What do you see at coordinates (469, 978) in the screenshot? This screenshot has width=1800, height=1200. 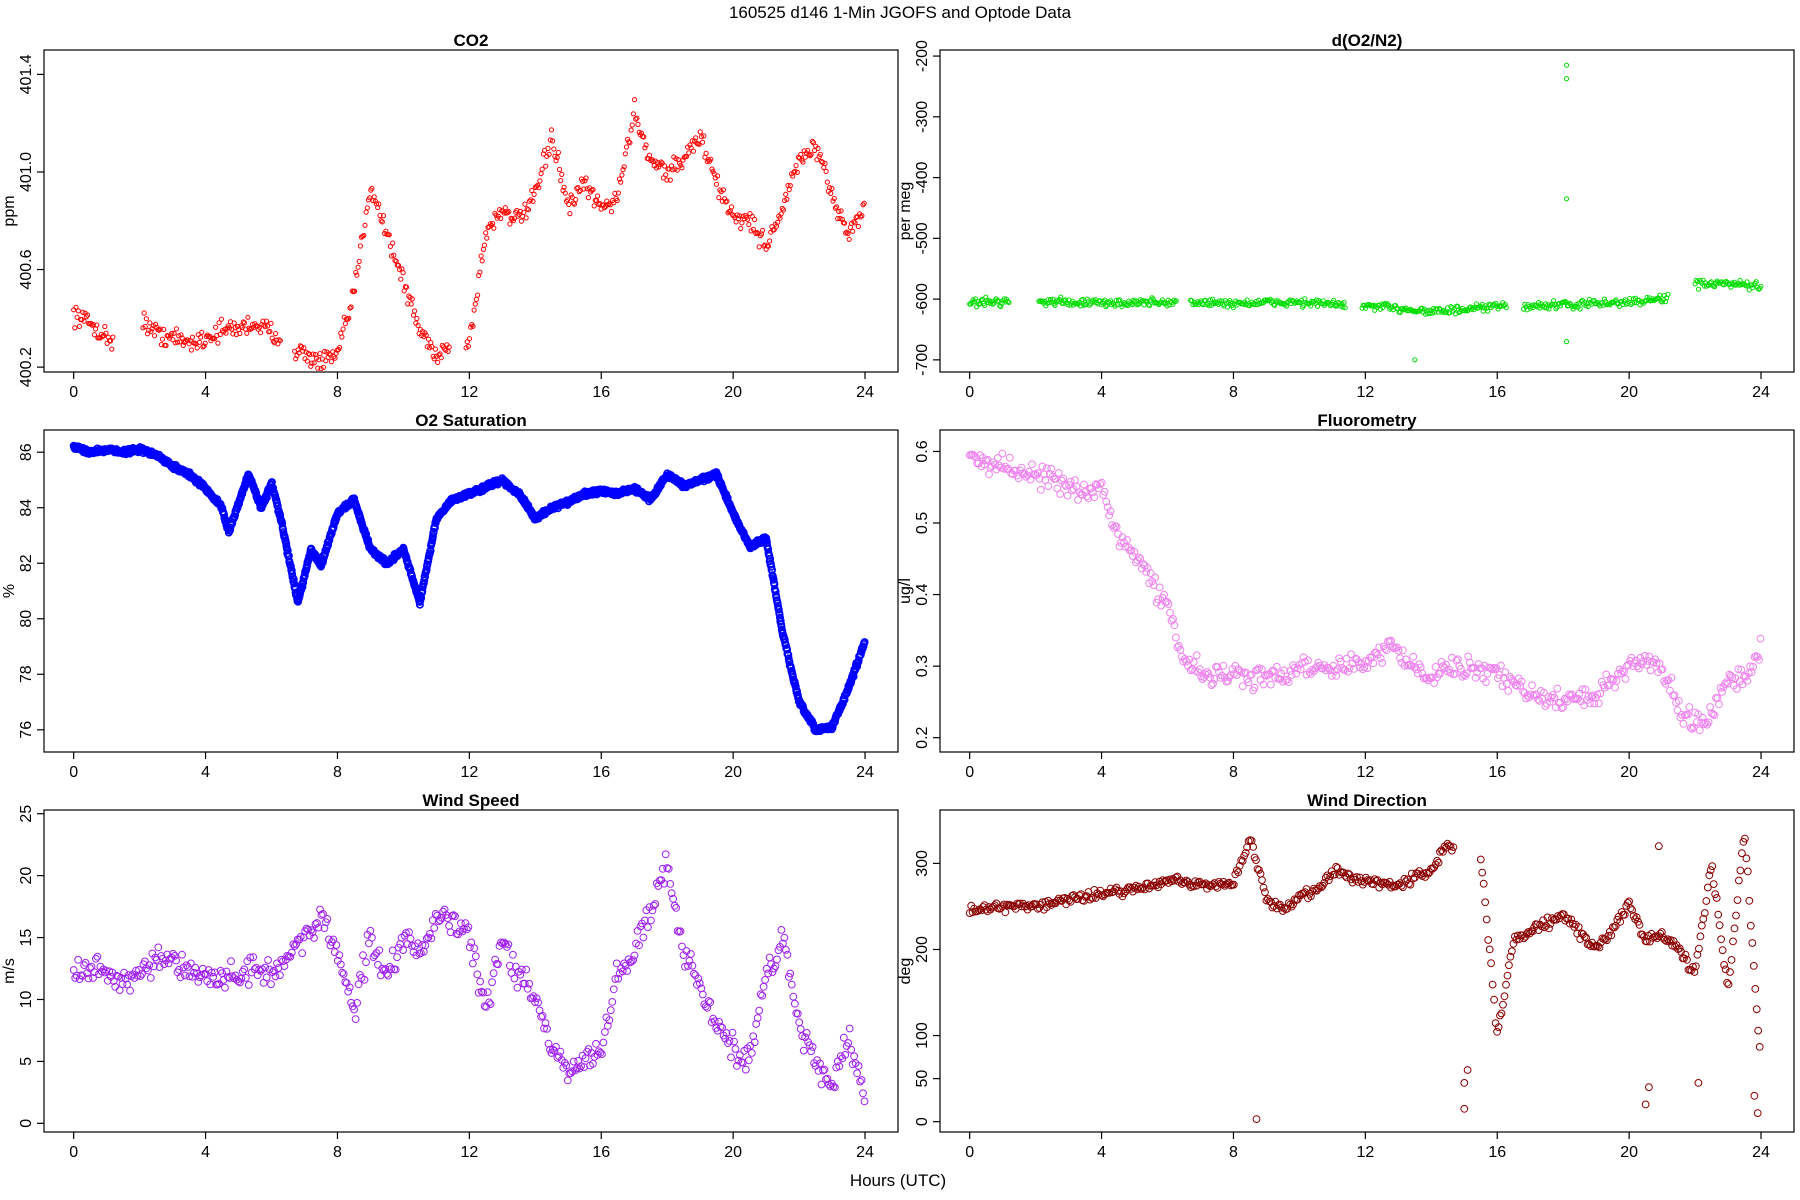 I see `wspd-points` at bounding box center [469, 978].